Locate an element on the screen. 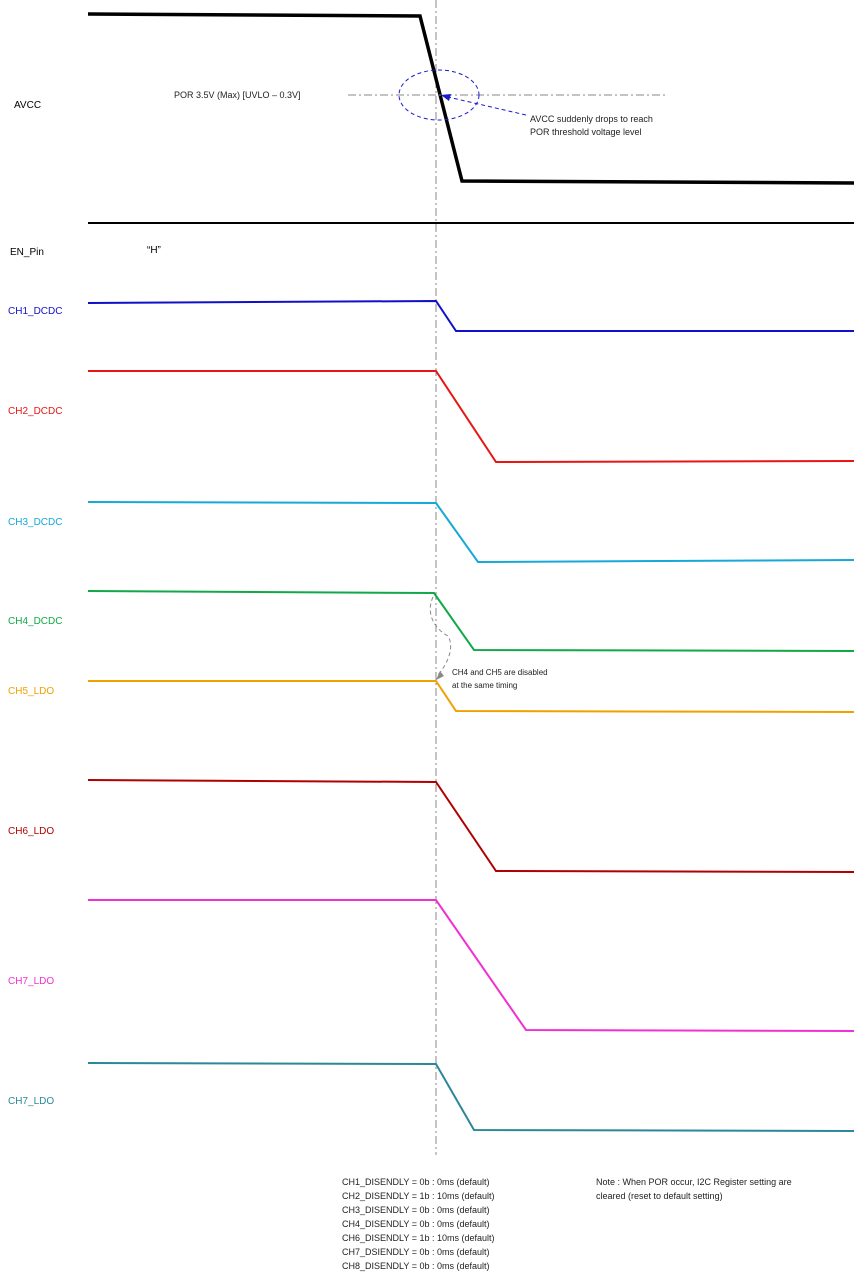 Image resolution: width=854 pixels, height=1282 pixels. setting-ch4: CH4_DISENDLY = 0b : 0ms (default) is located at coordinates (415, 1224).